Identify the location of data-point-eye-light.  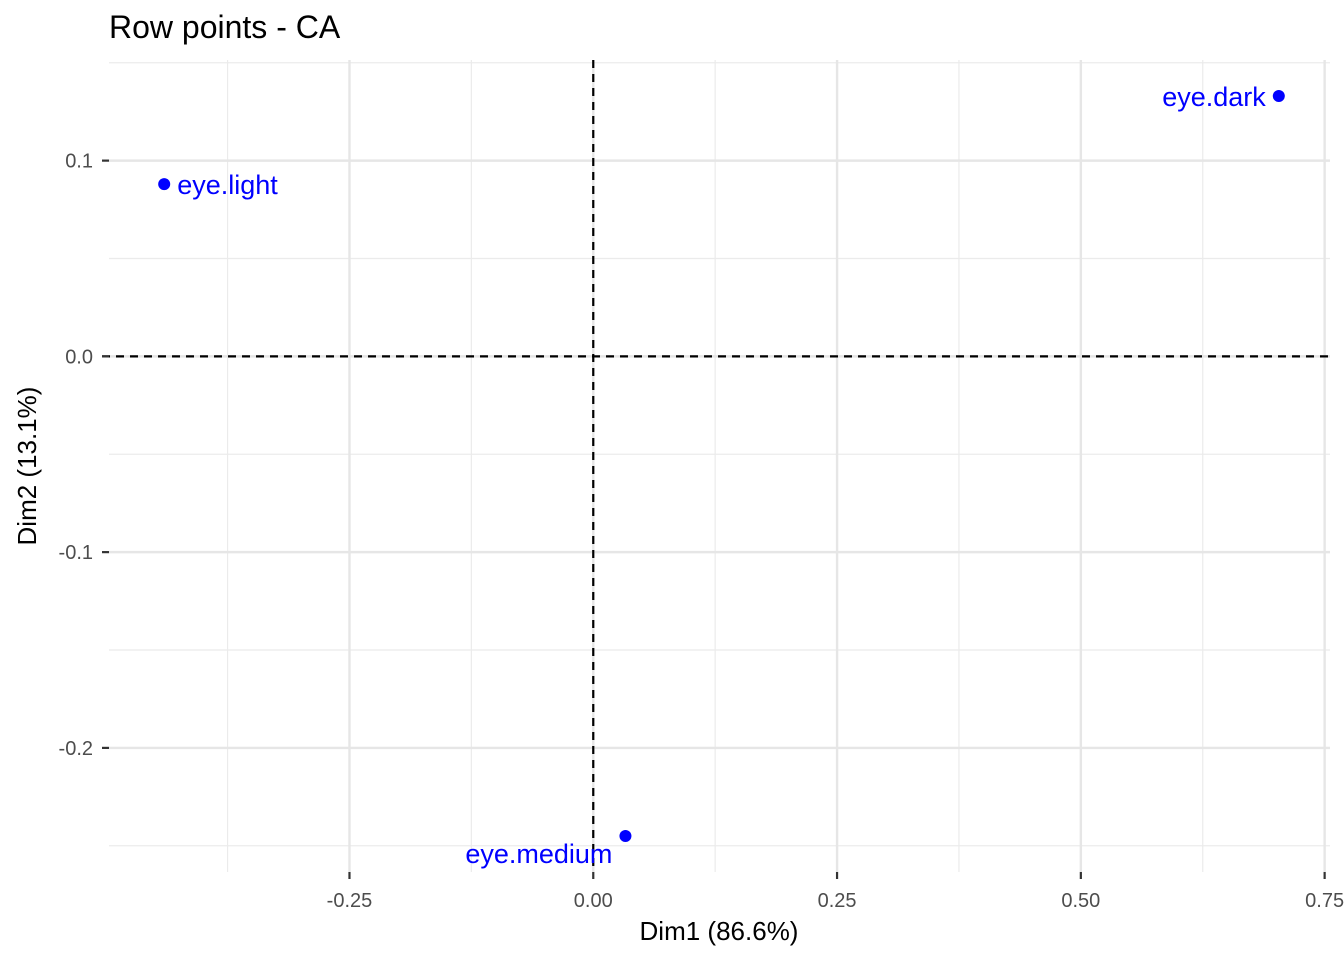
(164, 184).